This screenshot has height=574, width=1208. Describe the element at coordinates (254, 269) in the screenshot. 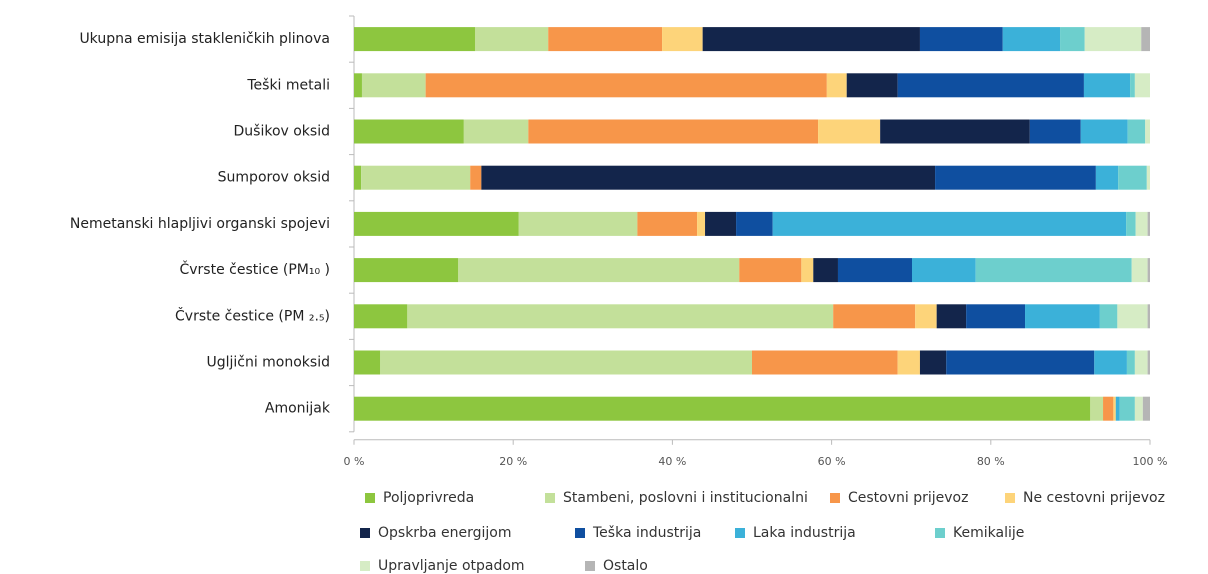

I see `category-label: Čvrste čestice (PM₁₀ )` at that location.